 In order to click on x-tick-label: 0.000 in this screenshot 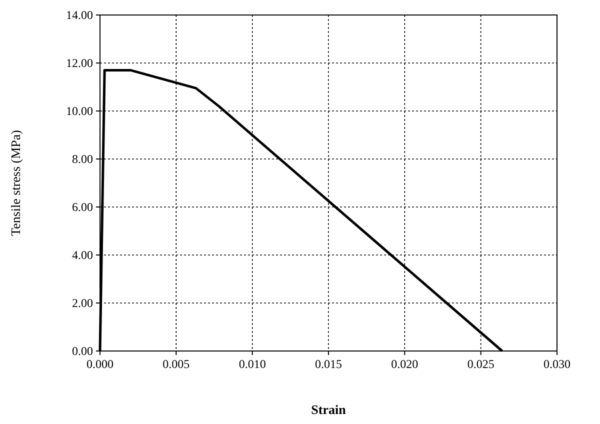, I will do `click(100, 364)`.